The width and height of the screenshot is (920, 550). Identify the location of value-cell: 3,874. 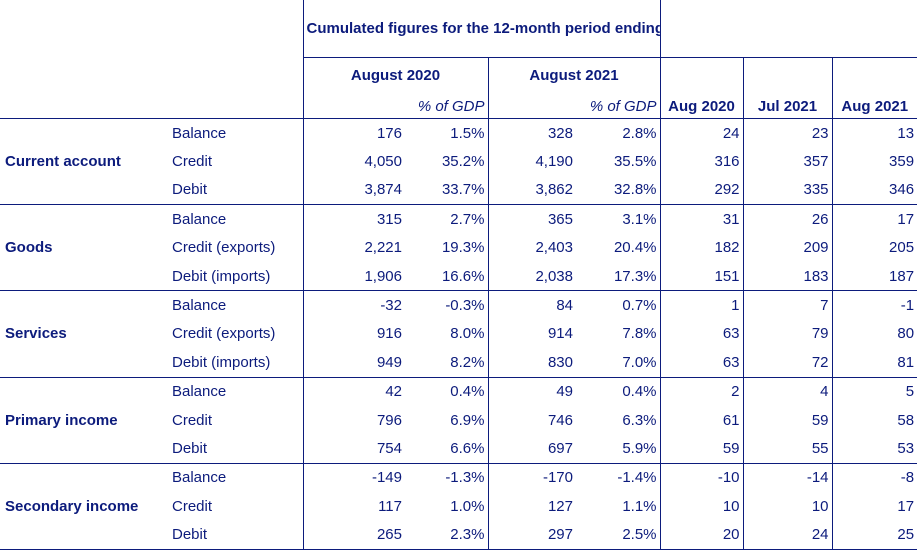
(353, 190).